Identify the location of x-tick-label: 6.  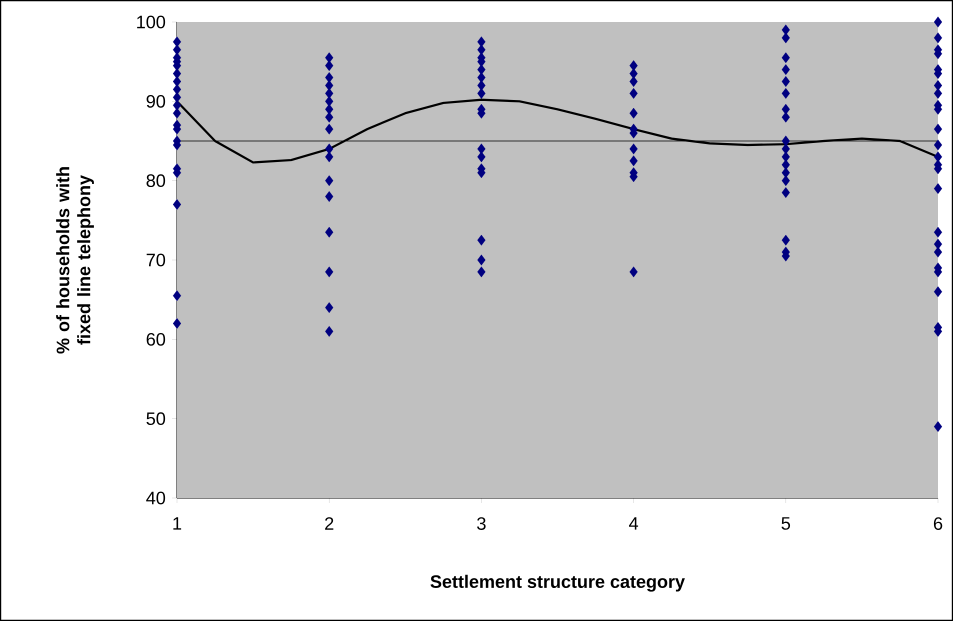
(938, 523).